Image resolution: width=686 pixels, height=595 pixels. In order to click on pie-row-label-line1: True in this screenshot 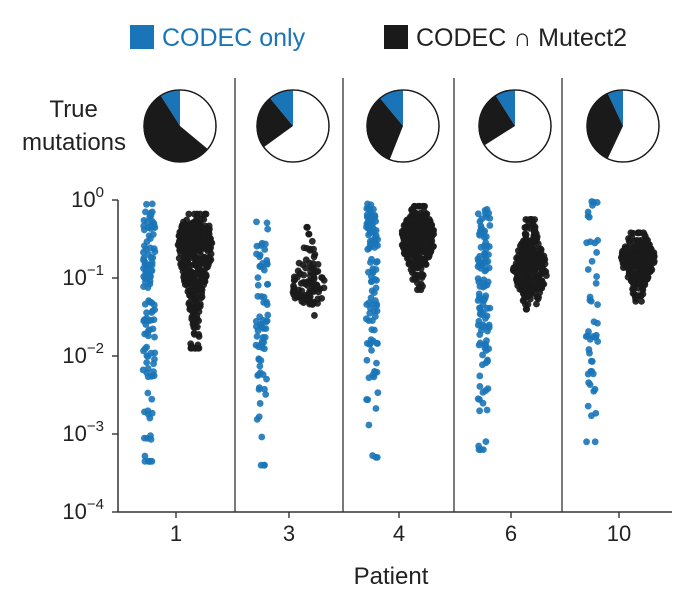, I will do `click(73, 109)`.